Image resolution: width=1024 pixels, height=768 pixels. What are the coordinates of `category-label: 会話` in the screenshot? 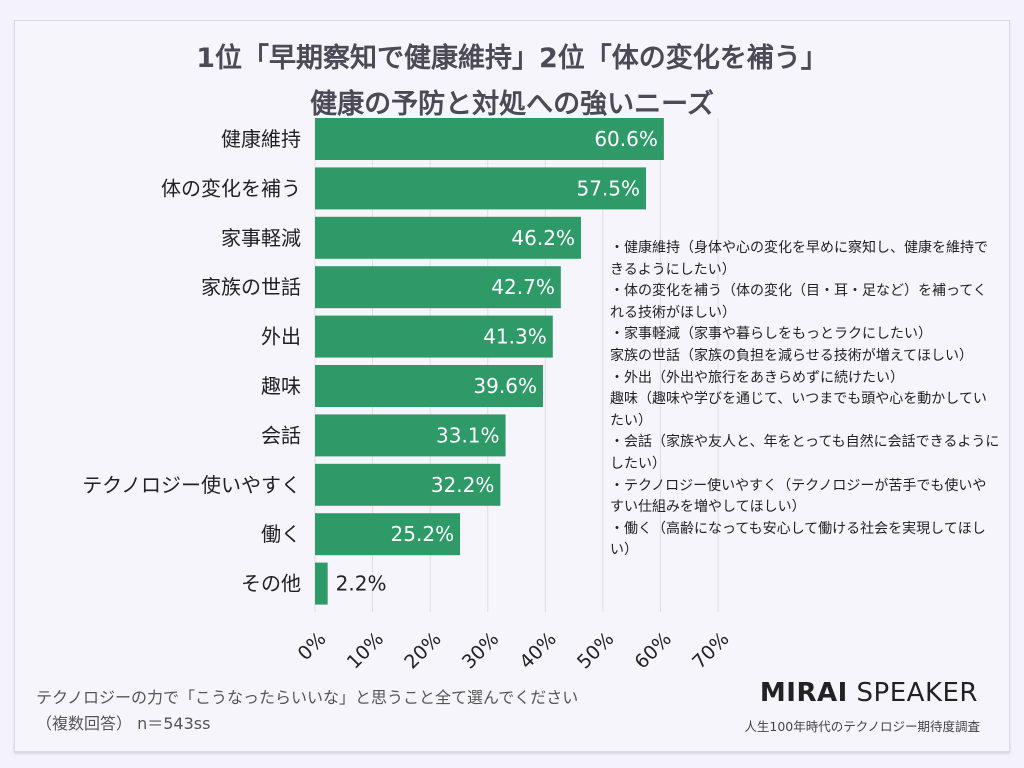 It's located at (281, 435).